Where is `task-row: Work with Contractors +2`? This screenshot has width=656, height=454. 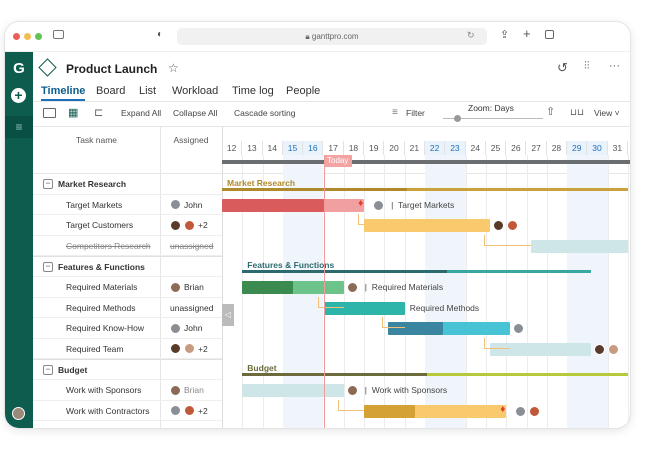 task-row: Work with Contractors +2 is located at coordinates (127, 411).